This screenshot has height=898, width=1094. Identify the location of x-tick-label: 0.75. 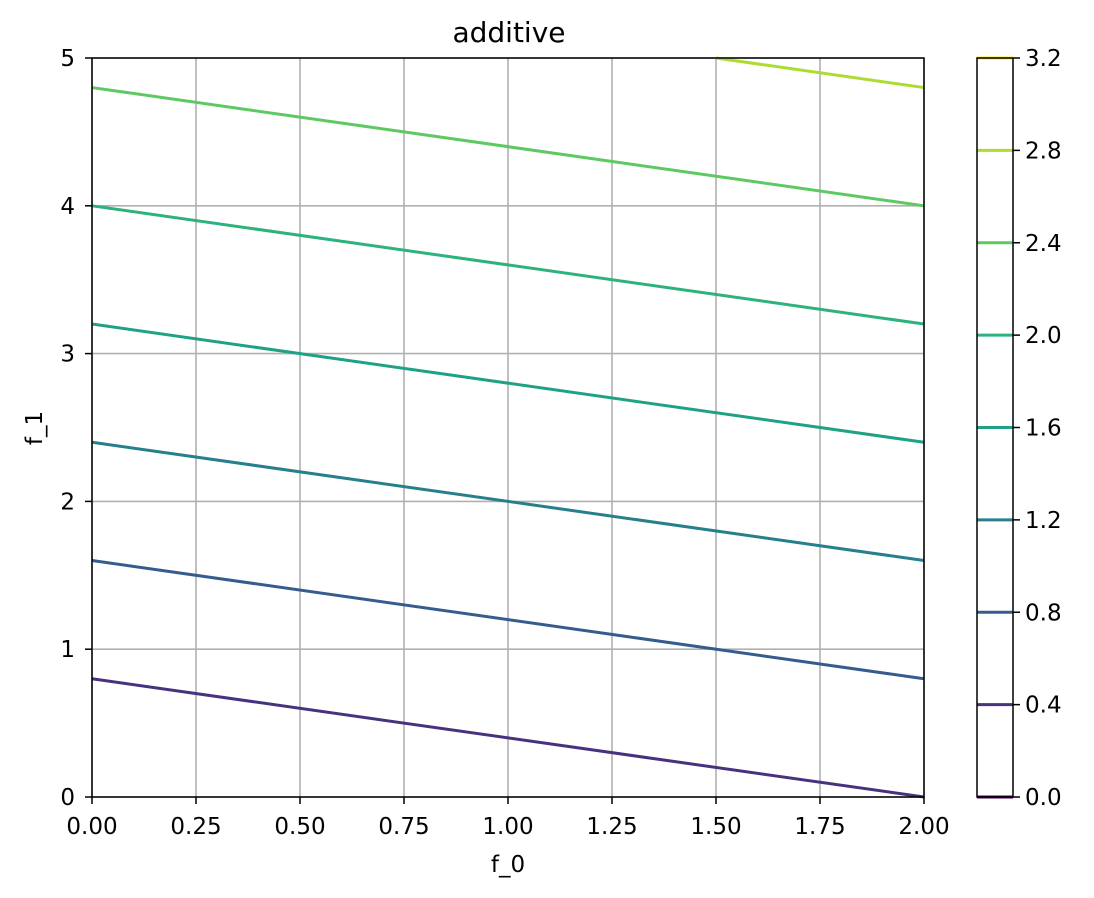
(403, 827).